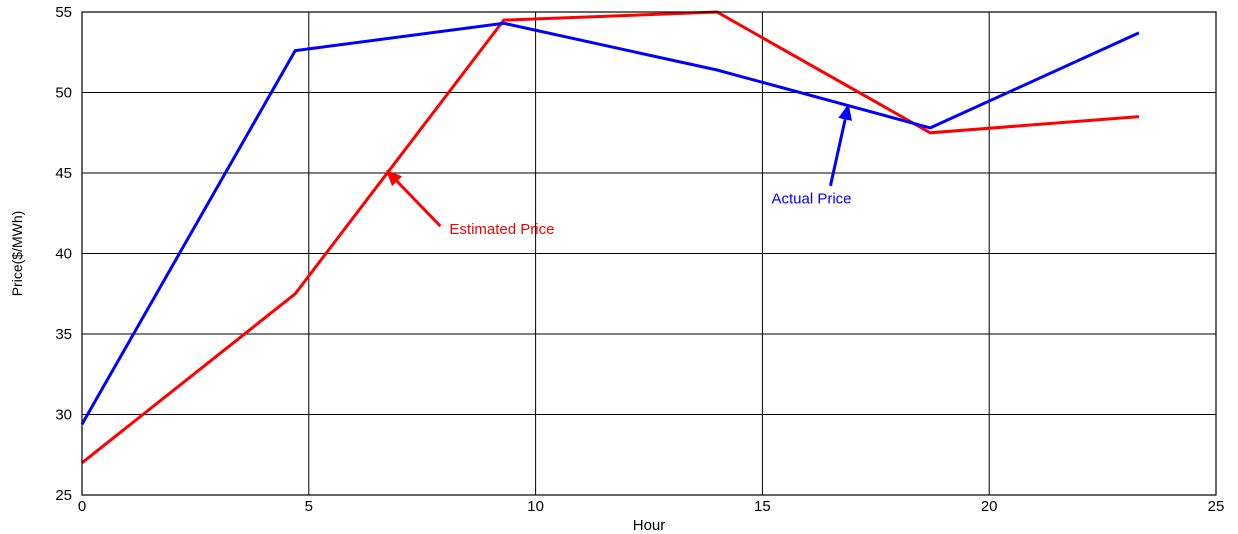 The height and width of the screenshot is (534, 1238). What do you see at coordinates (309, 506) in the screenshot?
I see `x-tick-label: 5` at bounding box center [309, 506].